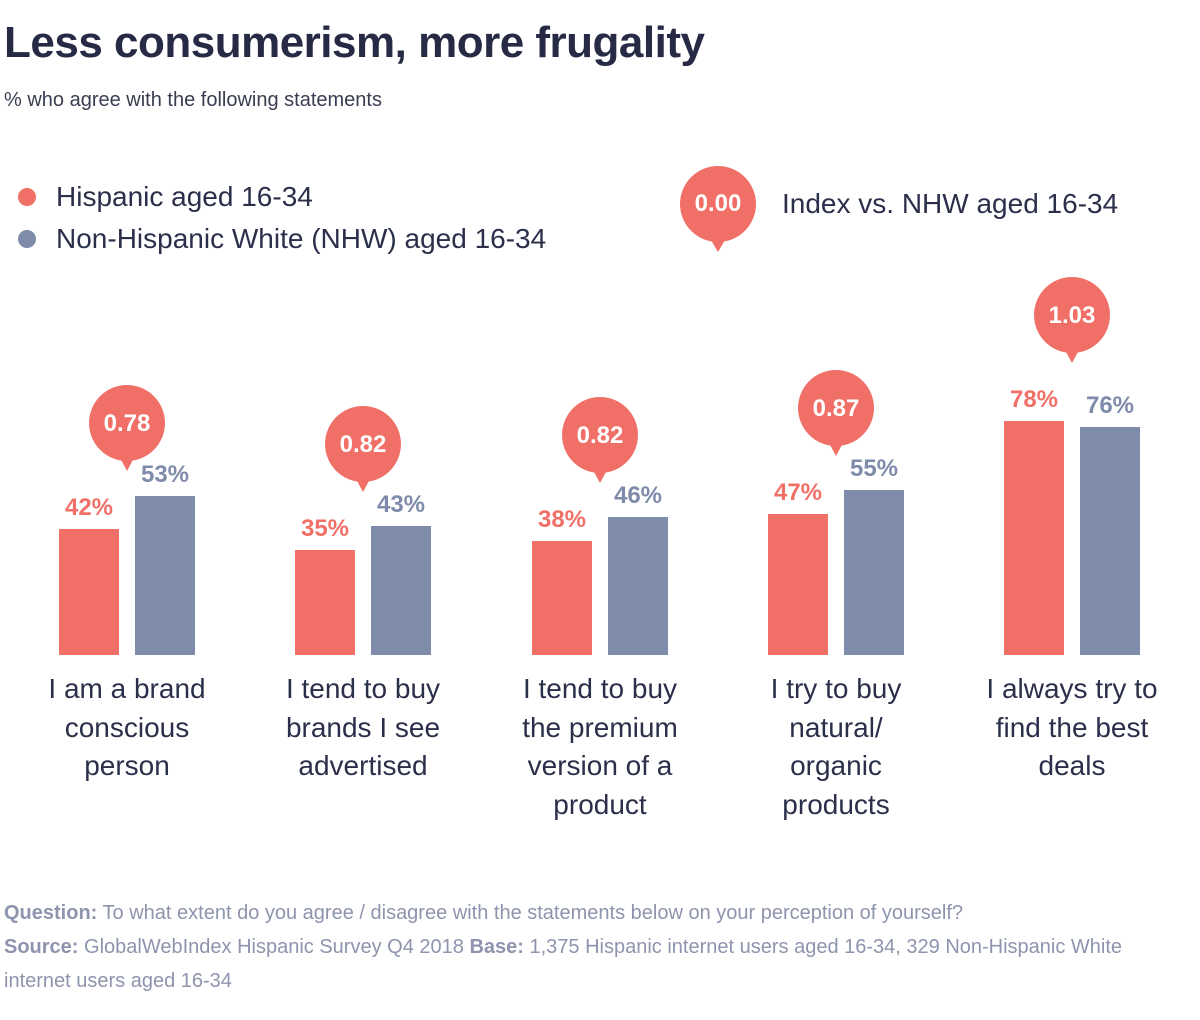  I want to click on category-label-line: natural/, so click(836, 727).